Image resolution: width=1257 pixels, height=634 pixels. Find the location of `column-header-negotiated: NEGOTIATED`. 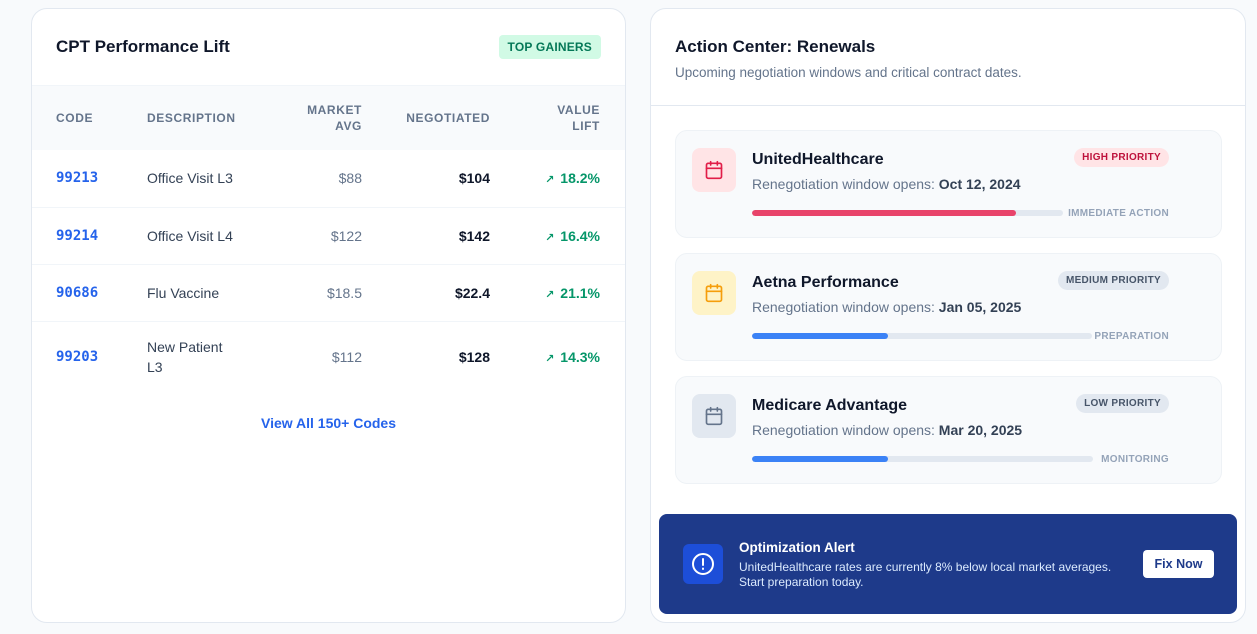

column-header-negotiated: NEGOTIATED is located at coordinates (448, 118).